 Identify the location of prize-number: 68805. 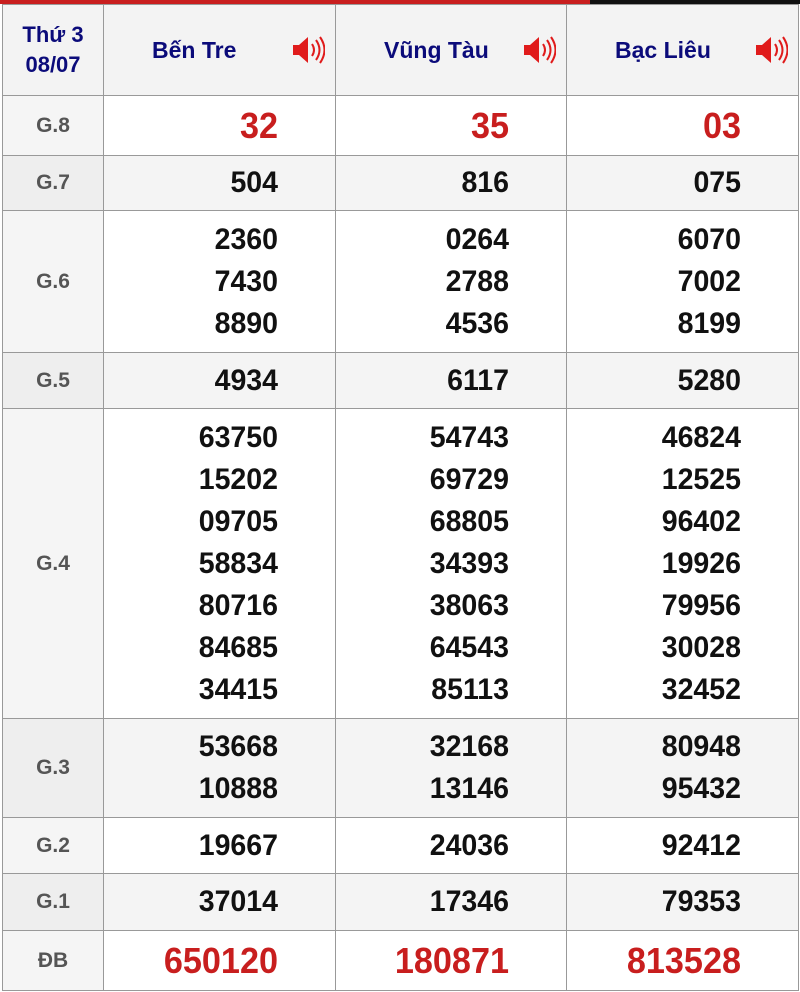
(469, 521).